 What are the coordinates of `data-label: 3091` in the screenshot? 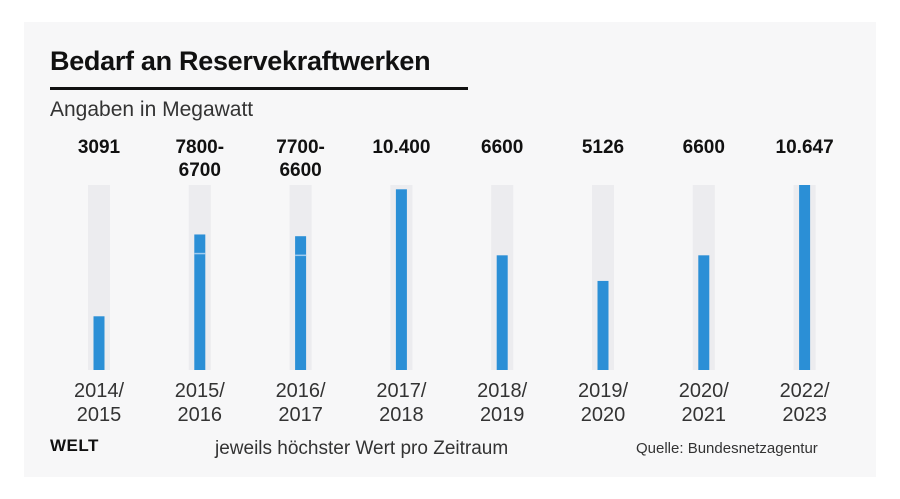 It's located at (99, 147).